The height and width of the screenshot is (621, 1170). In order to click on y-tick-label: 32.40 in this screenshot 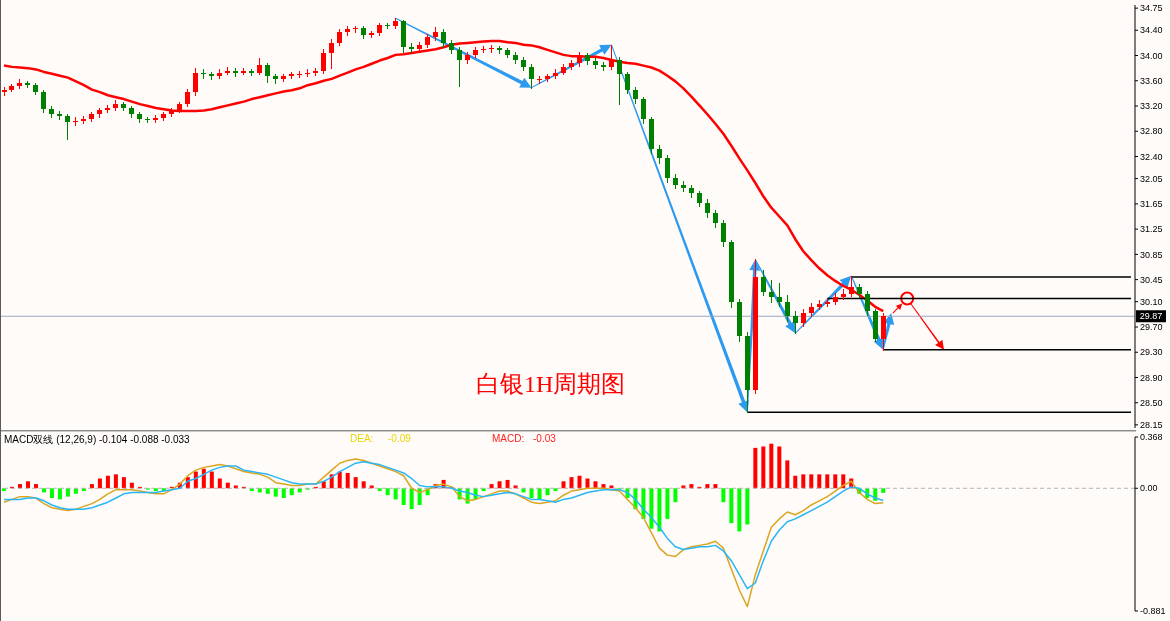, I will do `click(1151, 156)`.